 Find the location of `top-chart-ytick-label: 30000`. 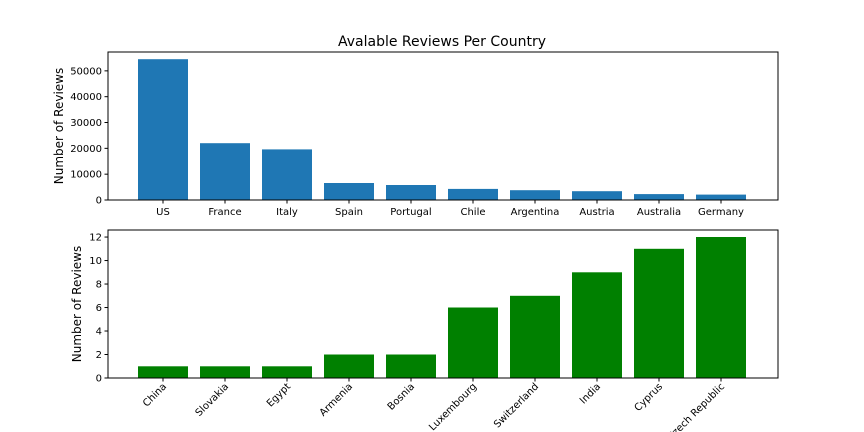

top-chart-ytick-label: 30000 is located at coordinates (86, 123).